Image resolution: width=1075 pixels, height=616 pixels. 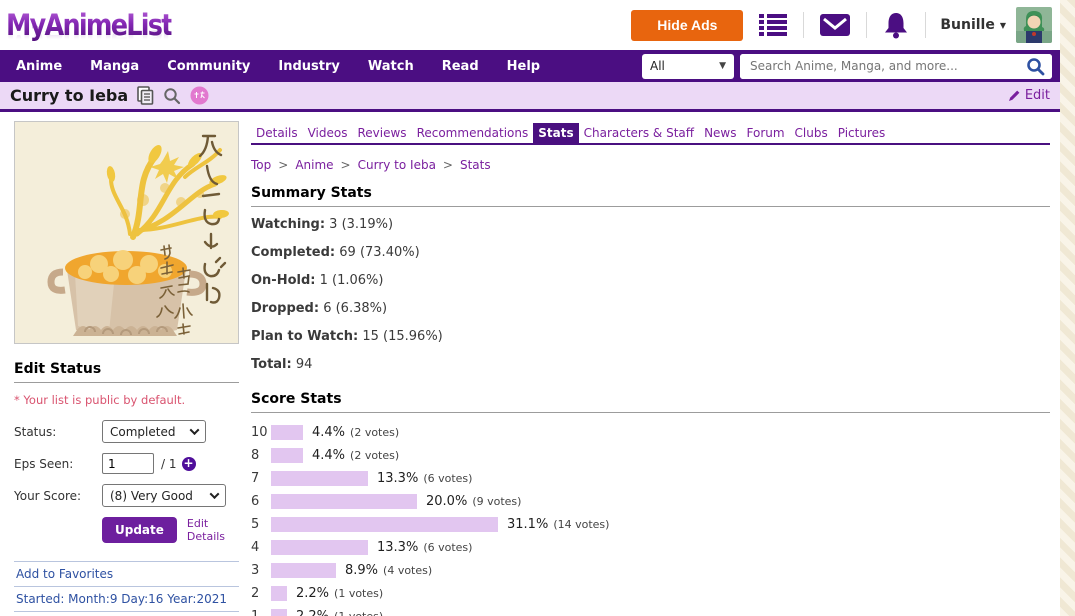 I want to click on pencil-icon, so click(x=1014, y=95).